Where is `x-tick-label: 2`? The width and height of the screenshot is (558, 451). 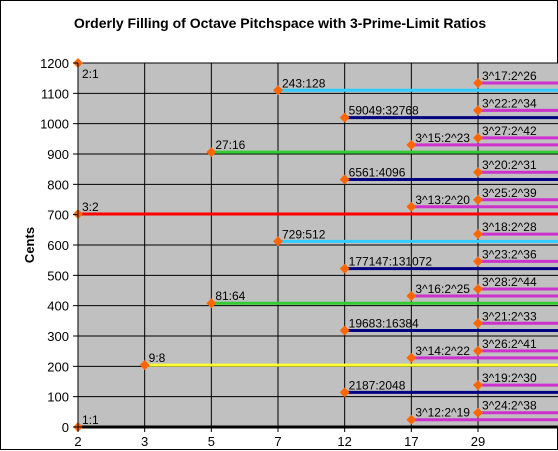
x-tick-label: 2 is located at coordinates (77, 441).